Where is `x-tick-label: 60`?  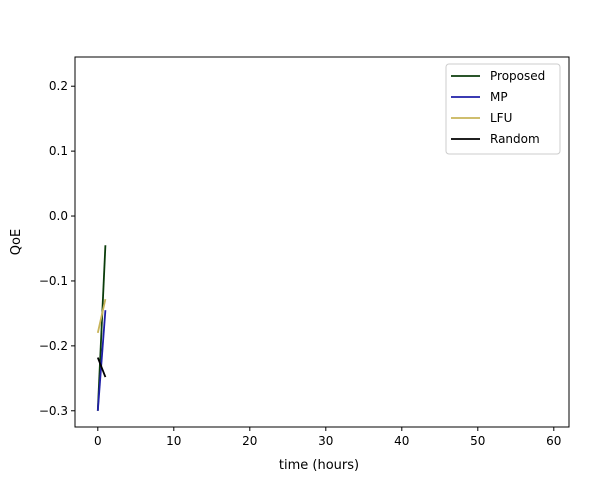
x-tick-label: 60 is located at coordinates (553, 441).